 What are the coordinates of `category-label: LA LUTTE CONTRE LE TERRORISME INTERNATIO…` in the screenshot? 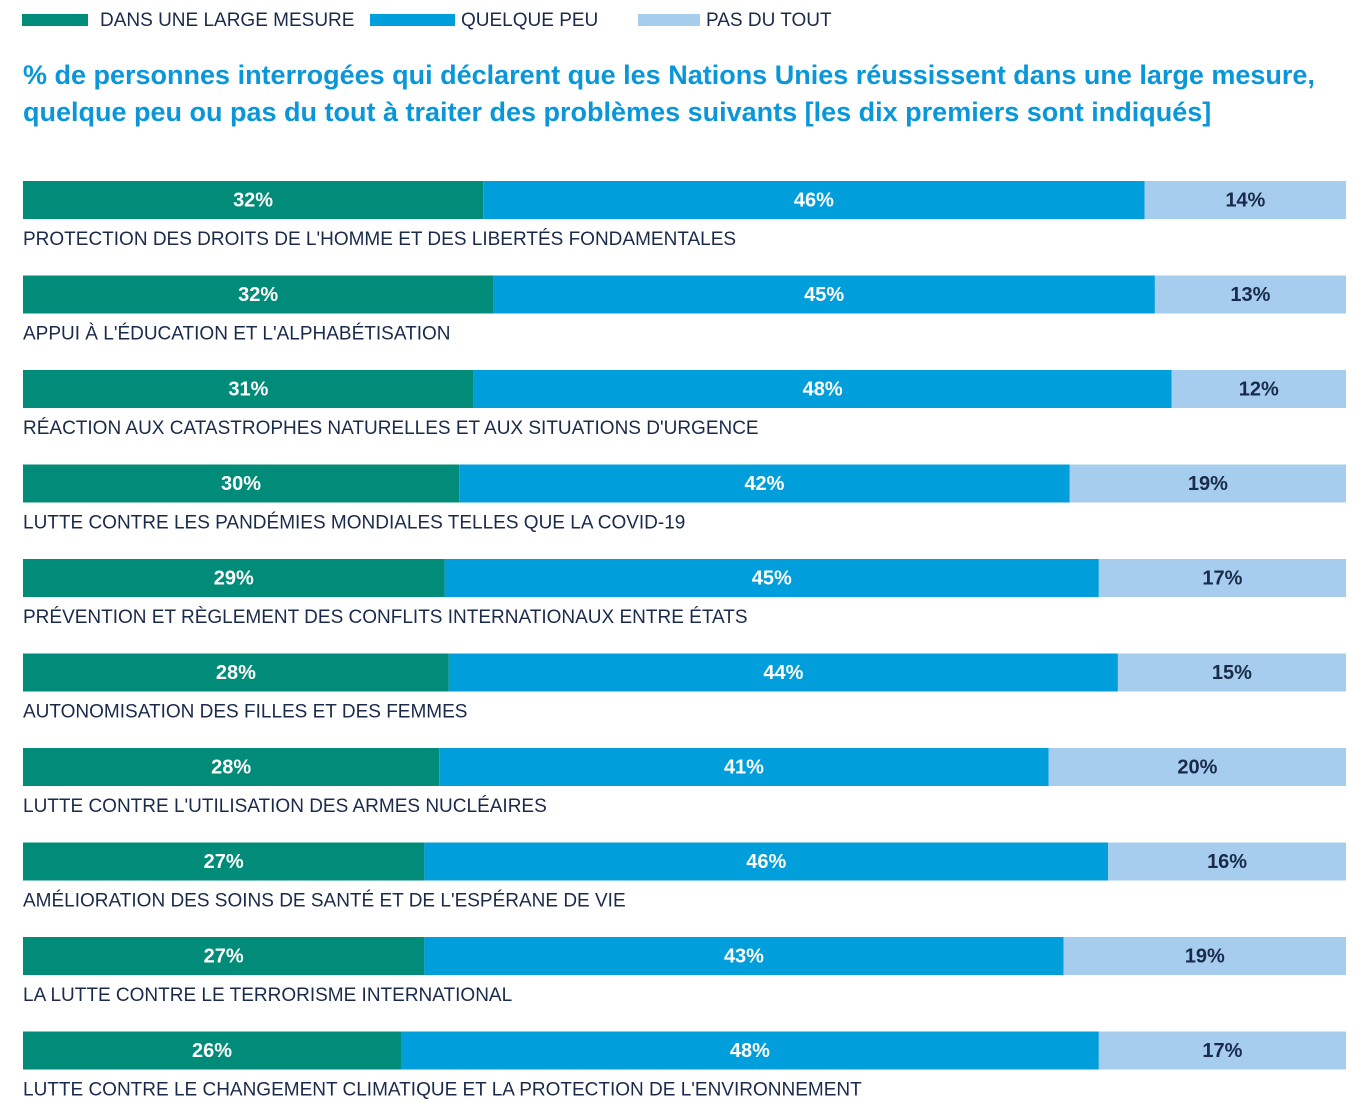 It's located at (267, 995).